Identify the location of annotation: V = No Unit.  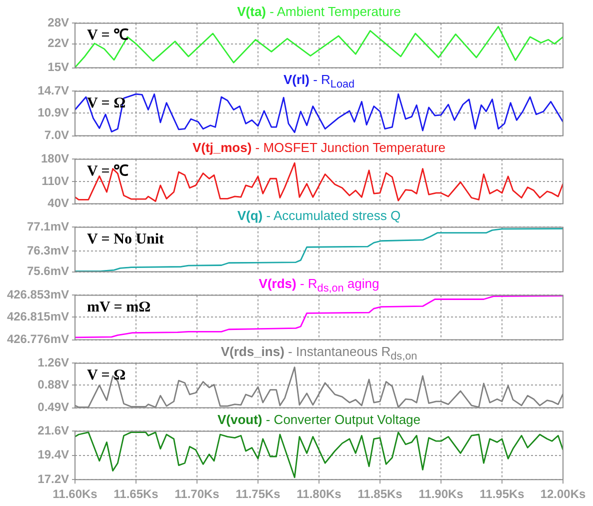
(125, 240).